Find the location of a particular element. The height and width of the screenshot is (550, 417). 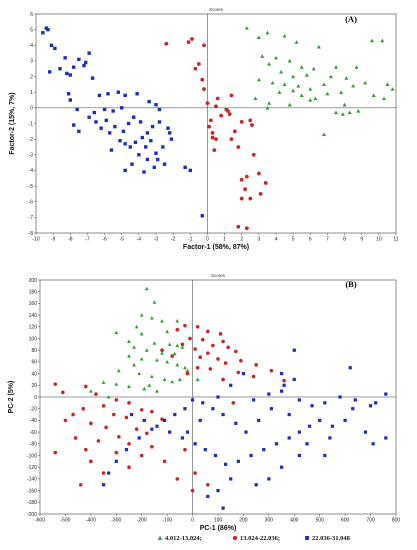

y-tick-label: -100 is located at coordinates (32, 456).